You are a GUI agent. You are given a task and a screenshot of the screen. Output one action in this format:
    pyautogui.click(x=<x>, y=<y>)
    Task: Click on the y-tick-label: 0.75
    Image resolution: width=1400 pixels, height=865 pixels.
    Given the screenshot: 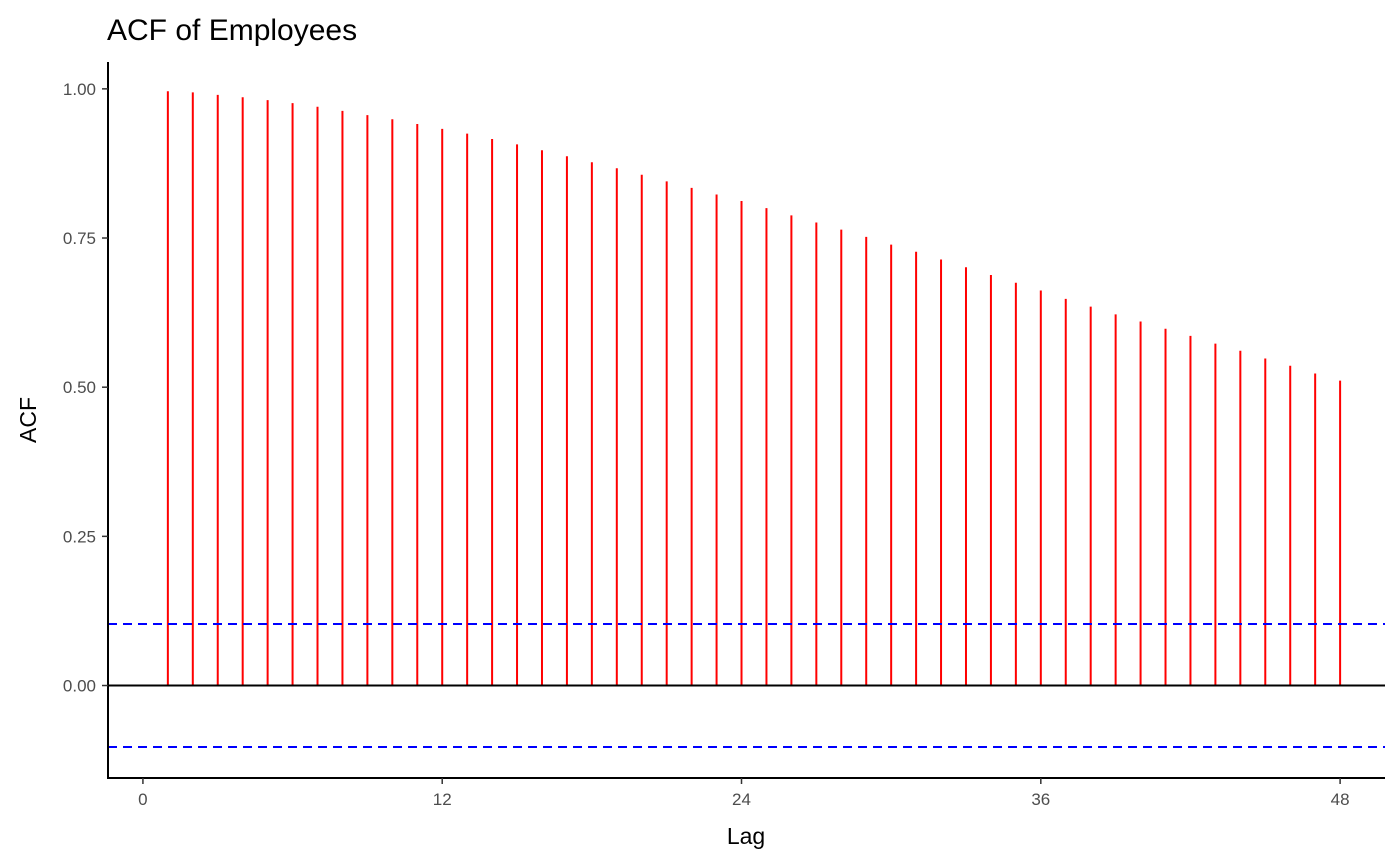 What is the action you would take?
    pyautogui.click(x=79, y=238)
    